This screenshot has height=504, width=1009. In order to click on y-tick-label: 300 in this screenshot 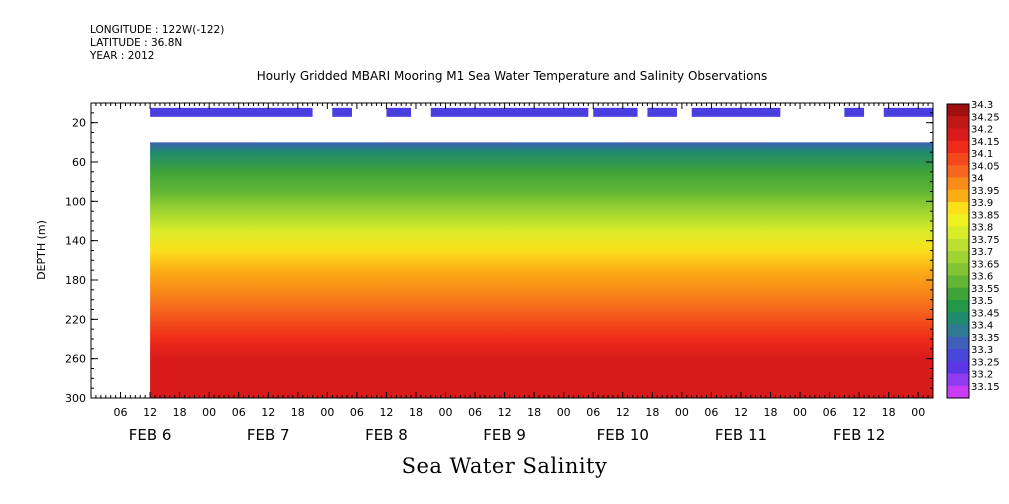, I will do `click(75, 398)`.